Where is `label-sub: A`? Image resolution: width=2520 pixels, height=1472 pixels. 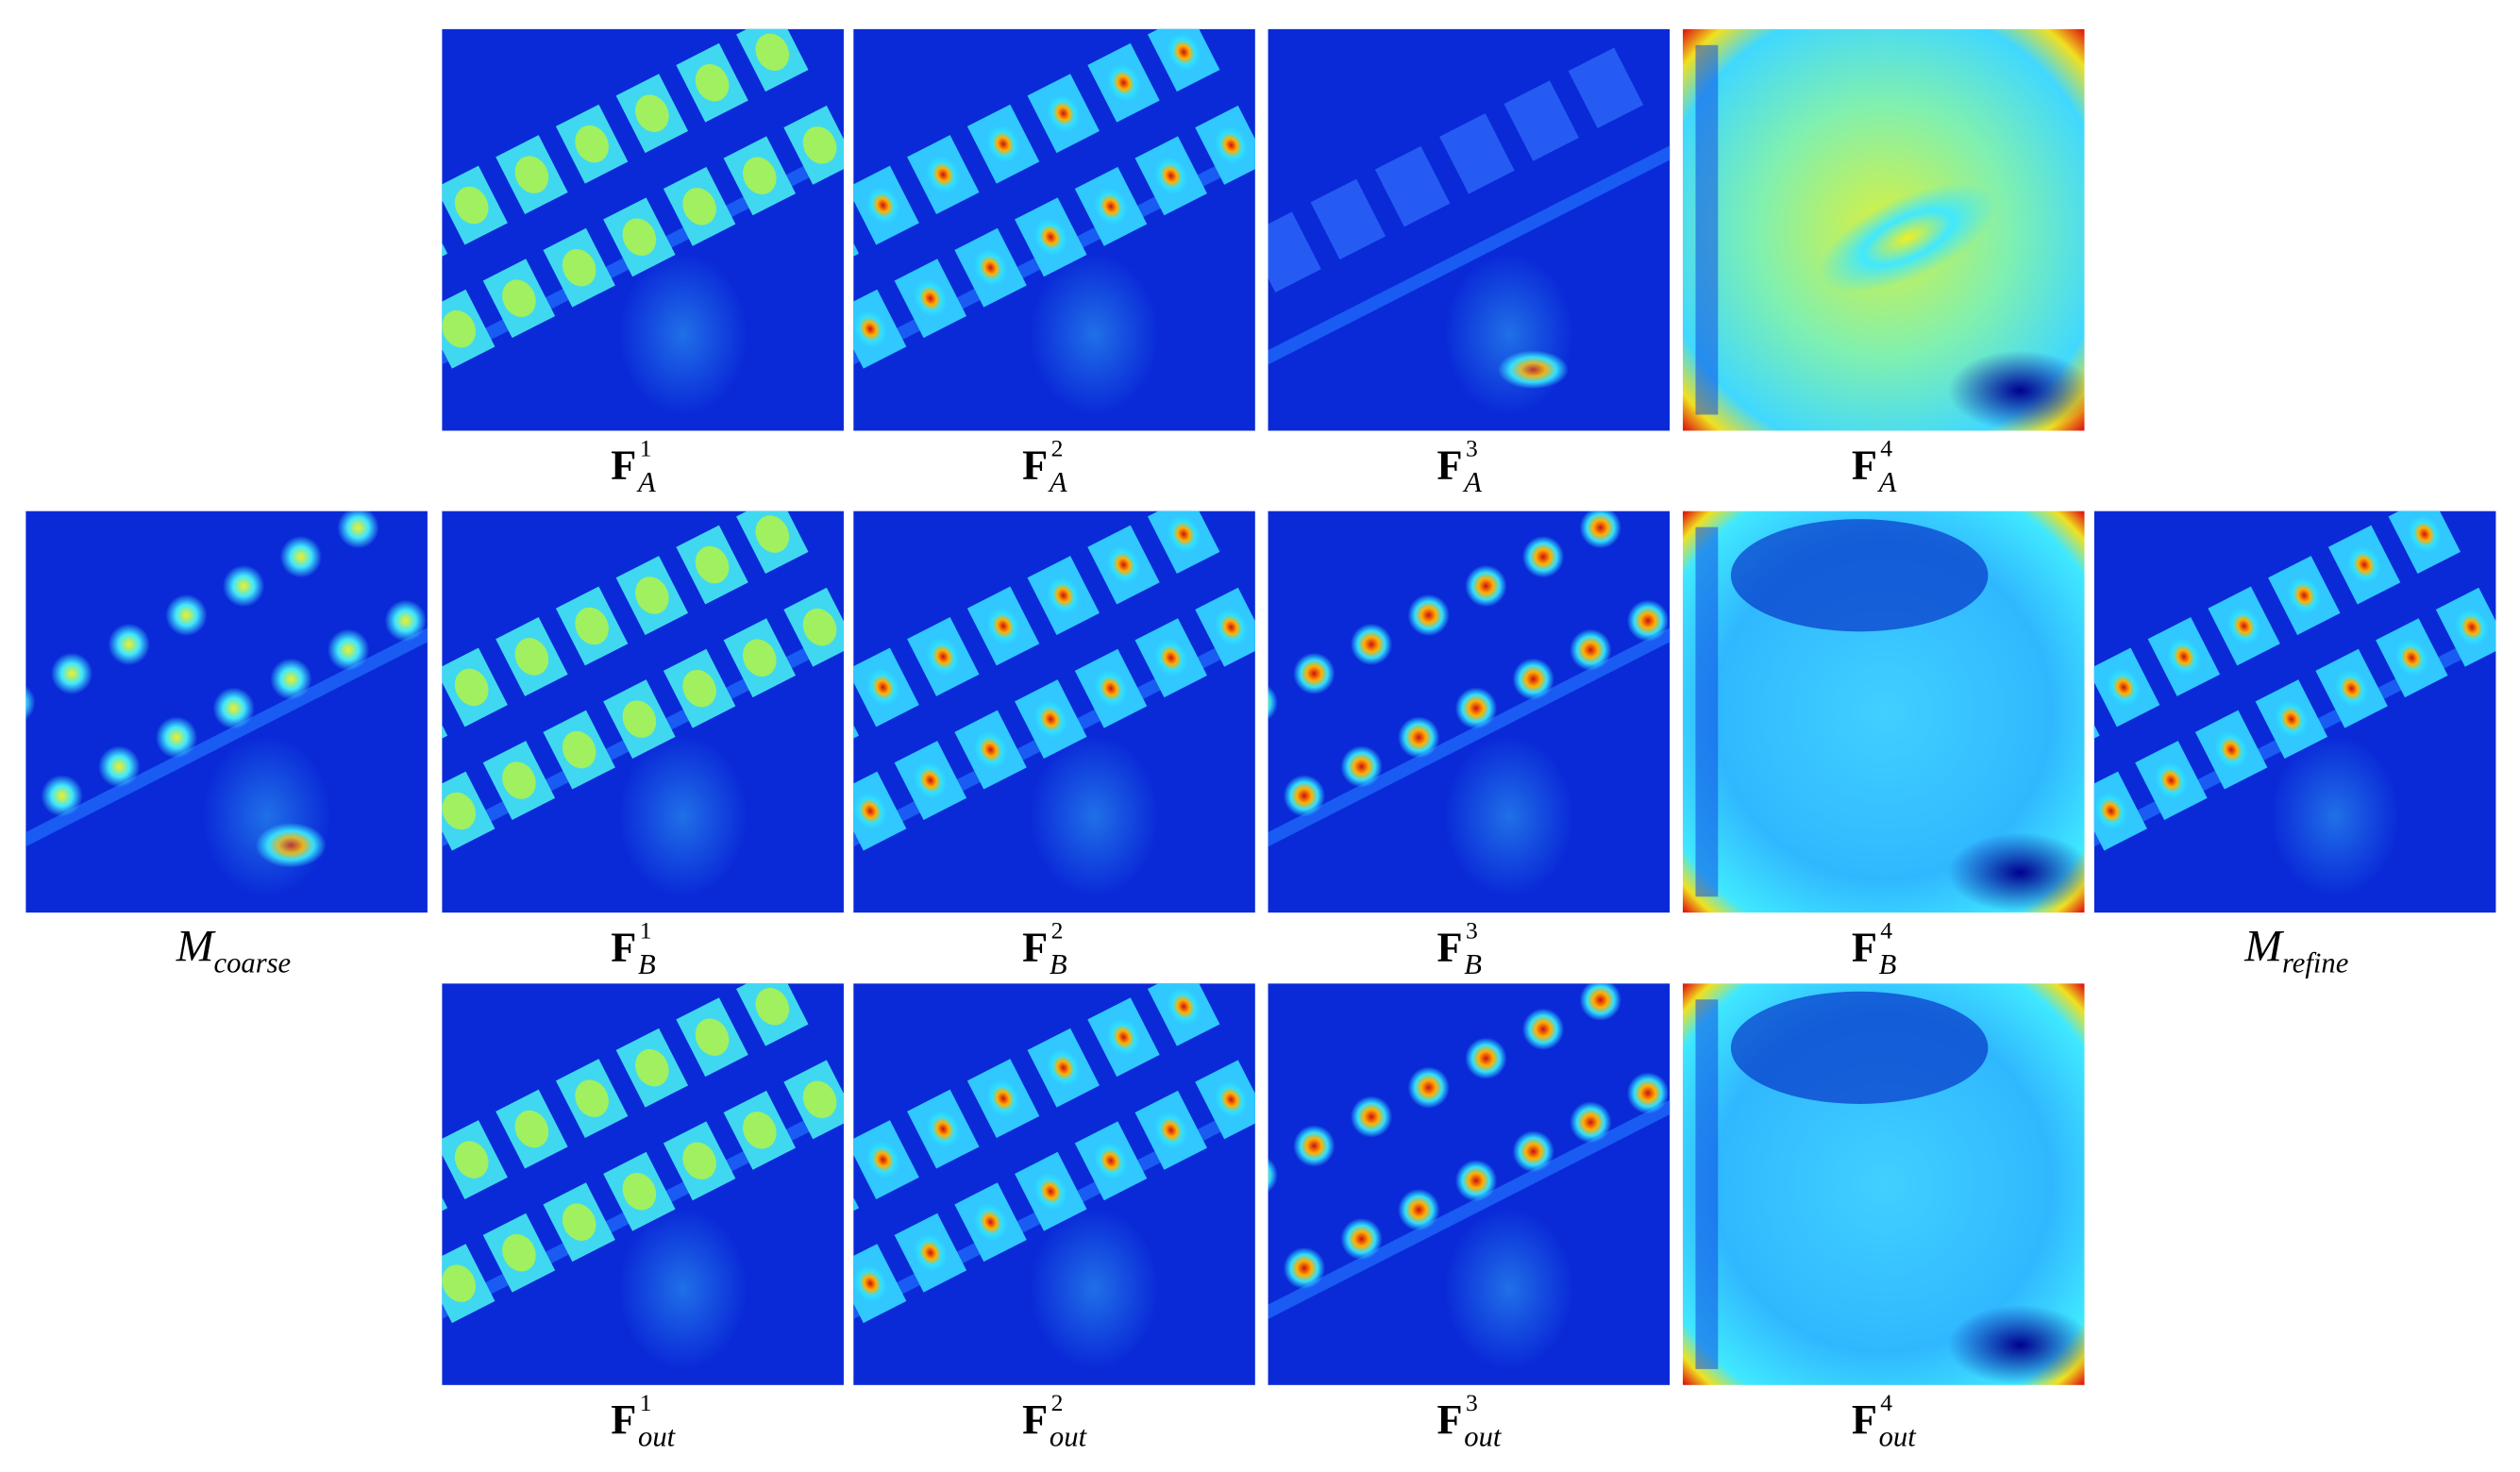 label-sub: A is located at coordinates (1887, 482).